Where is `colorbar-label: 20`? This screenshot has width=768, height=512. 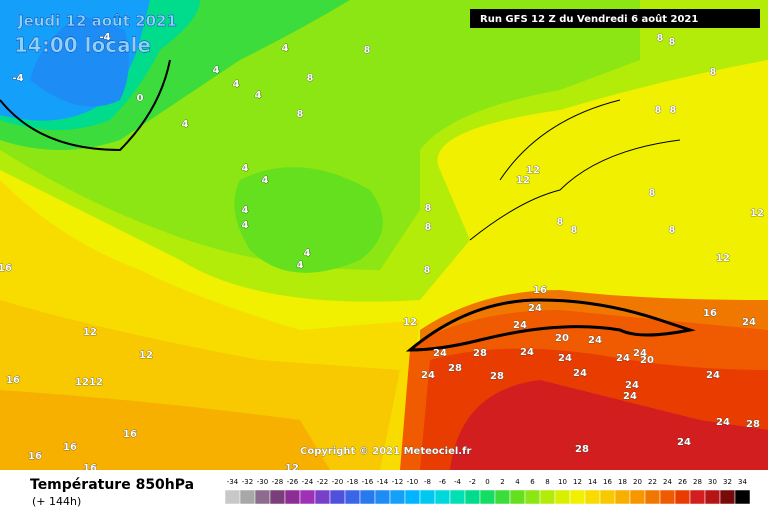 colorbar-label: 20 is located at coordinates (637, 482).